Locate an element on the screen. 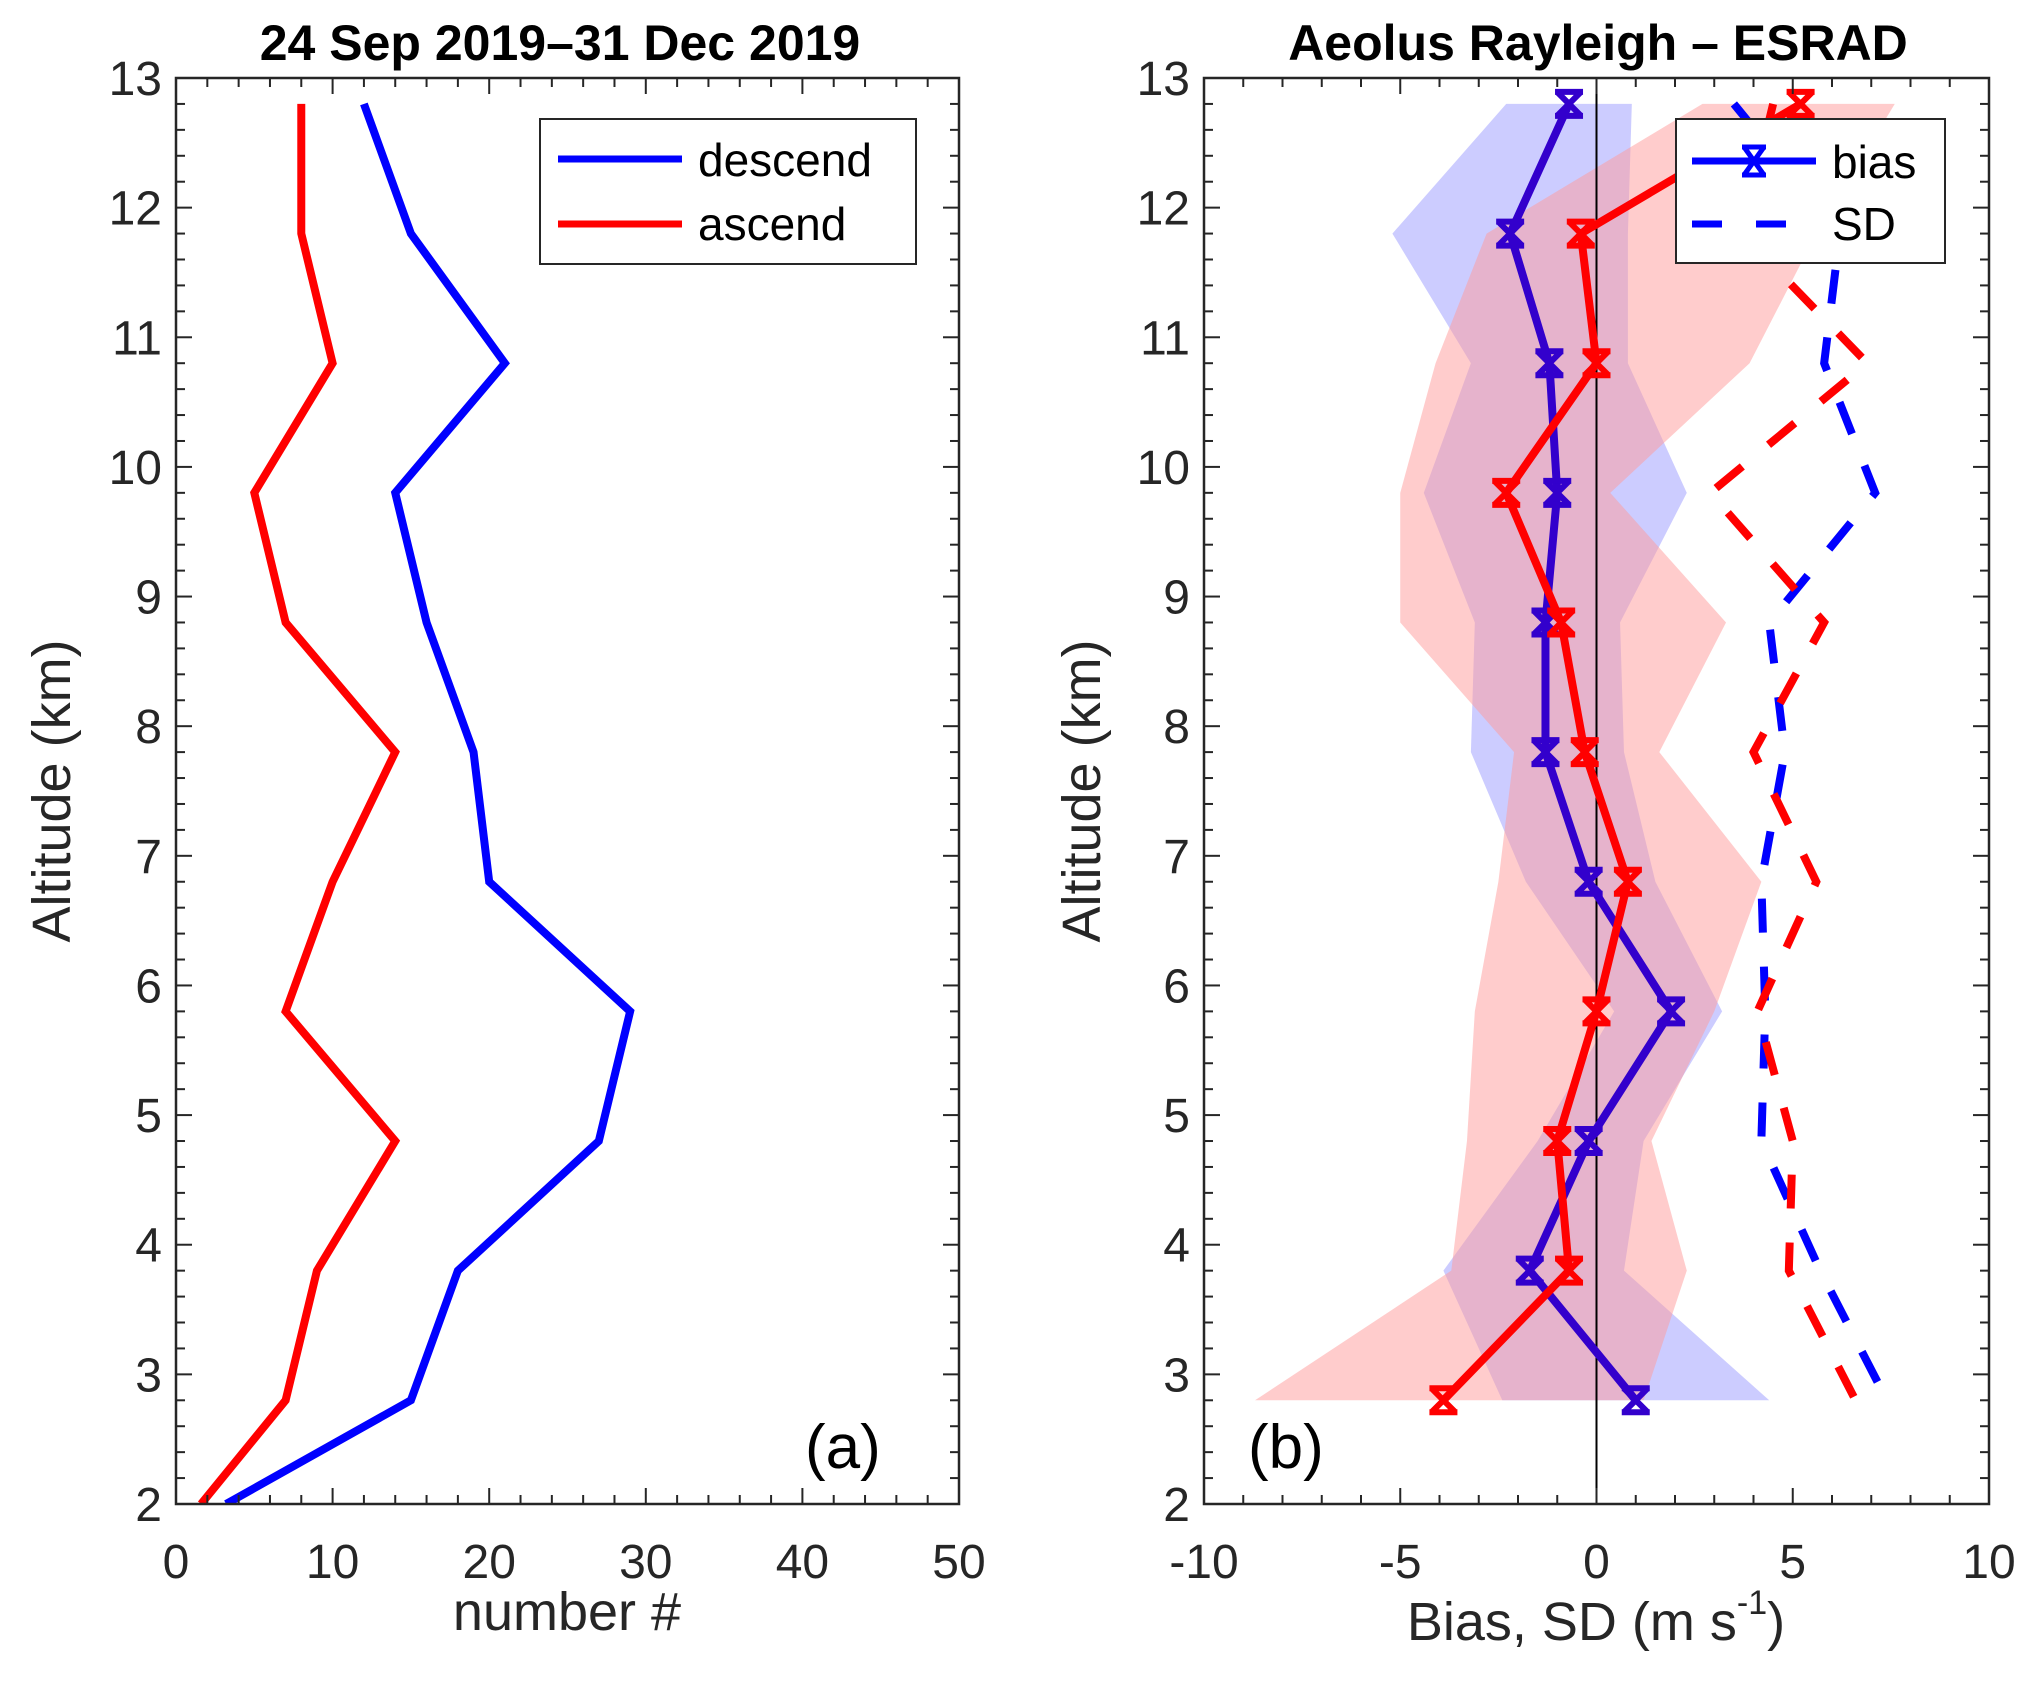  x-tick-label: -5 is located at coordinates (1400, 1562).